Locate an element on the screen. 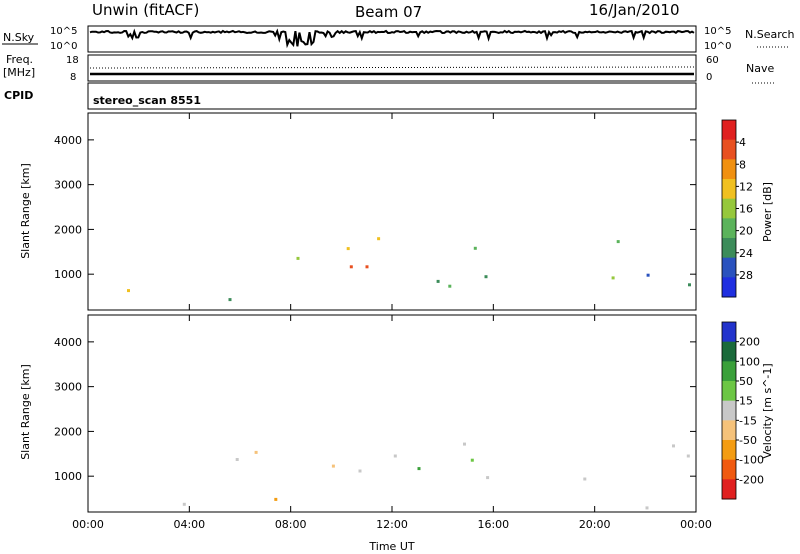 Image resolution: width=800 pixels, height=554 pixels. colorbar-tick-label: -15 is located at coordinates (748, 420).